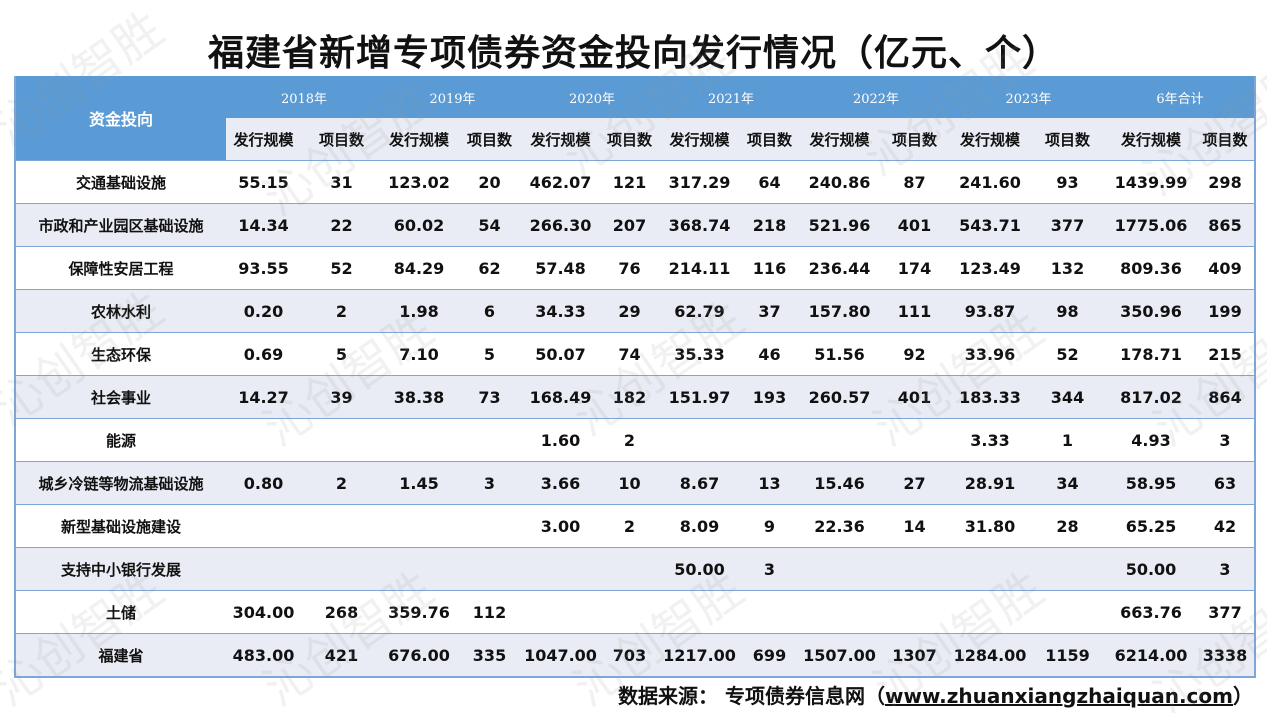 The image size is (1267, 713). What do you see at coordinates (699, 483) in the screenshot?
I see `scale-cell: 8.67` at bounding box center [699, 483].